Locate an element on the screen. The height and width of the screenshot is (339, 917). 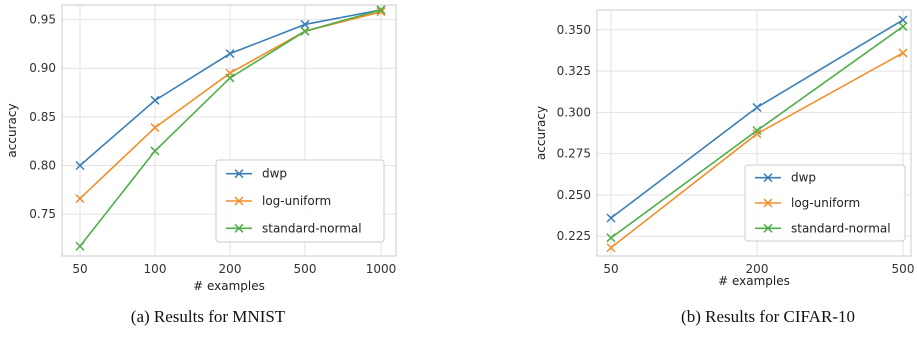
y-tick-label: 0.250 is located at coordinates (574, 195).